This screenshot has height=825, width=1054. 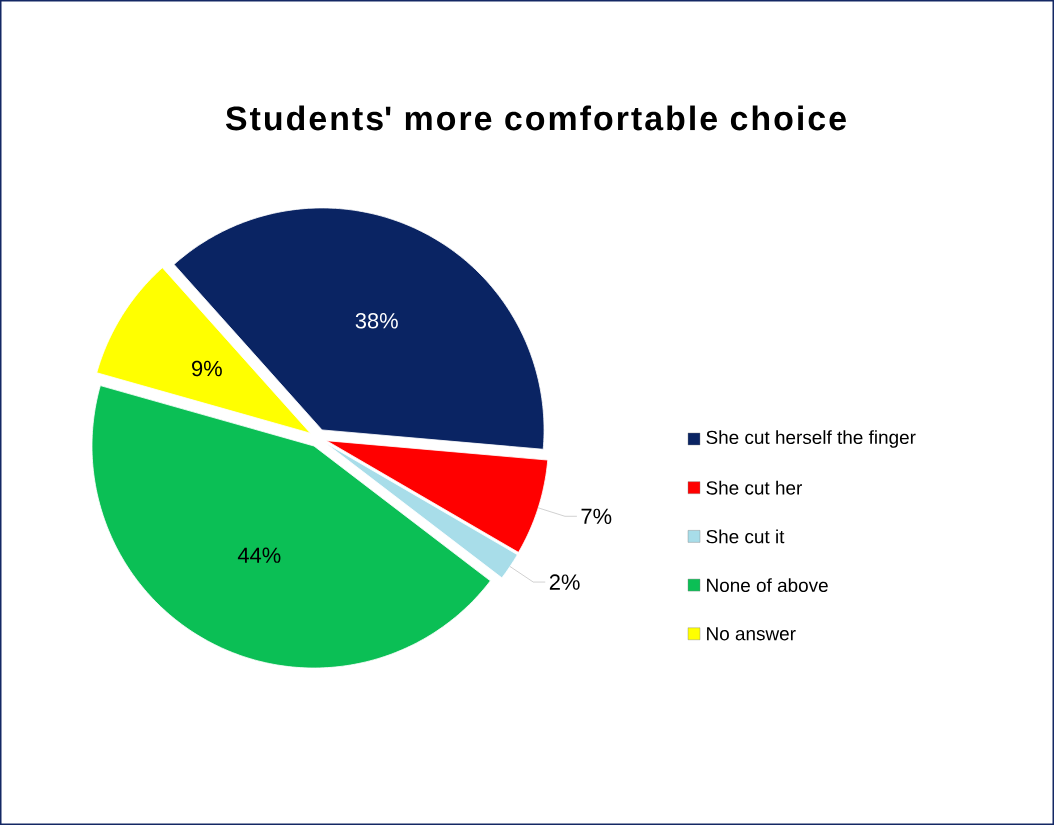 I want to click on legend-label: She cut herself the finger, so click(x=811, y=439).